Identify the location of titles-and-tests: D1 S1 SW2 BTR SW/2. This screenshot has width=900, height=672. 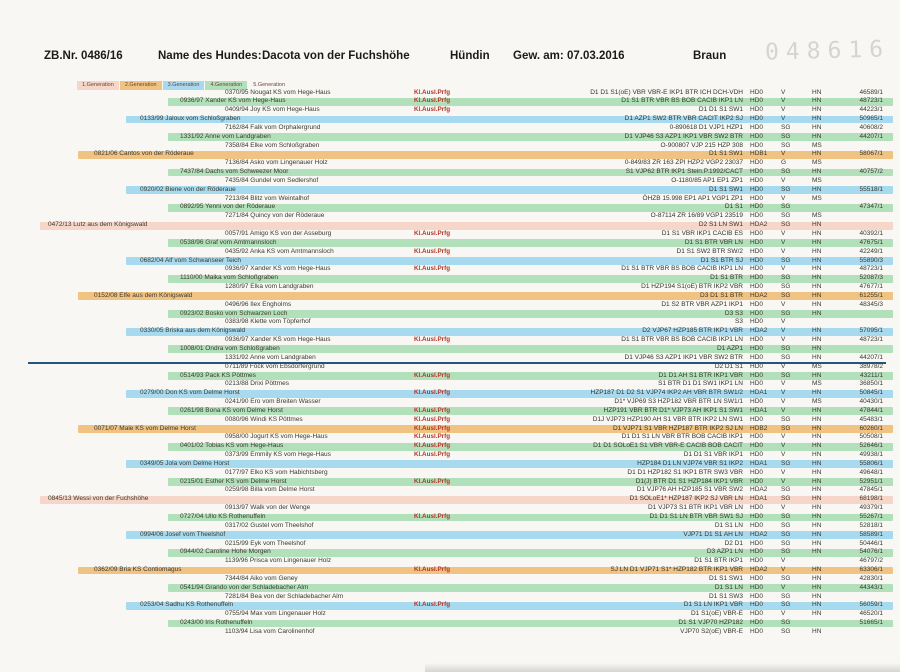
(709, 251).